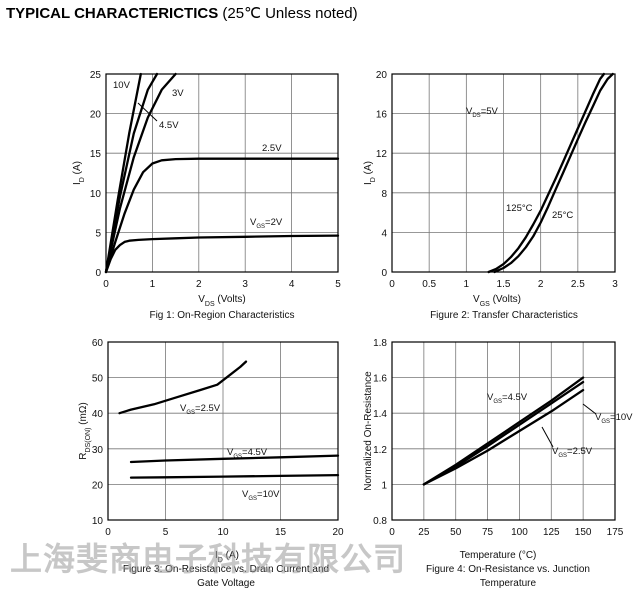  Describe the element at coordinates (498, 555) in the screenshot. I see `x-axis-label: Temperature (°C)` at that location.